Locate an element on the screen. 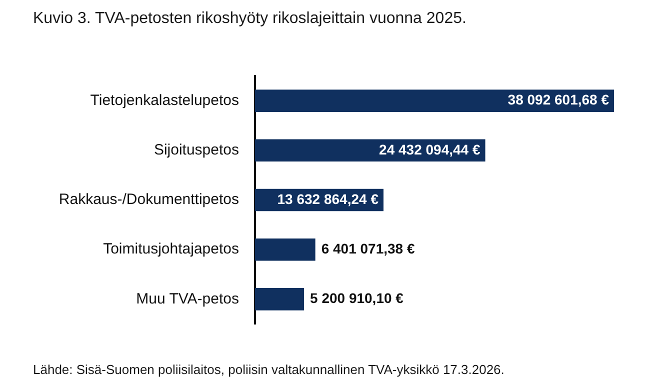 This screenshot has width=648, height=391. data-label: 24 432 094,44 € is located at coordinates (429, 149).